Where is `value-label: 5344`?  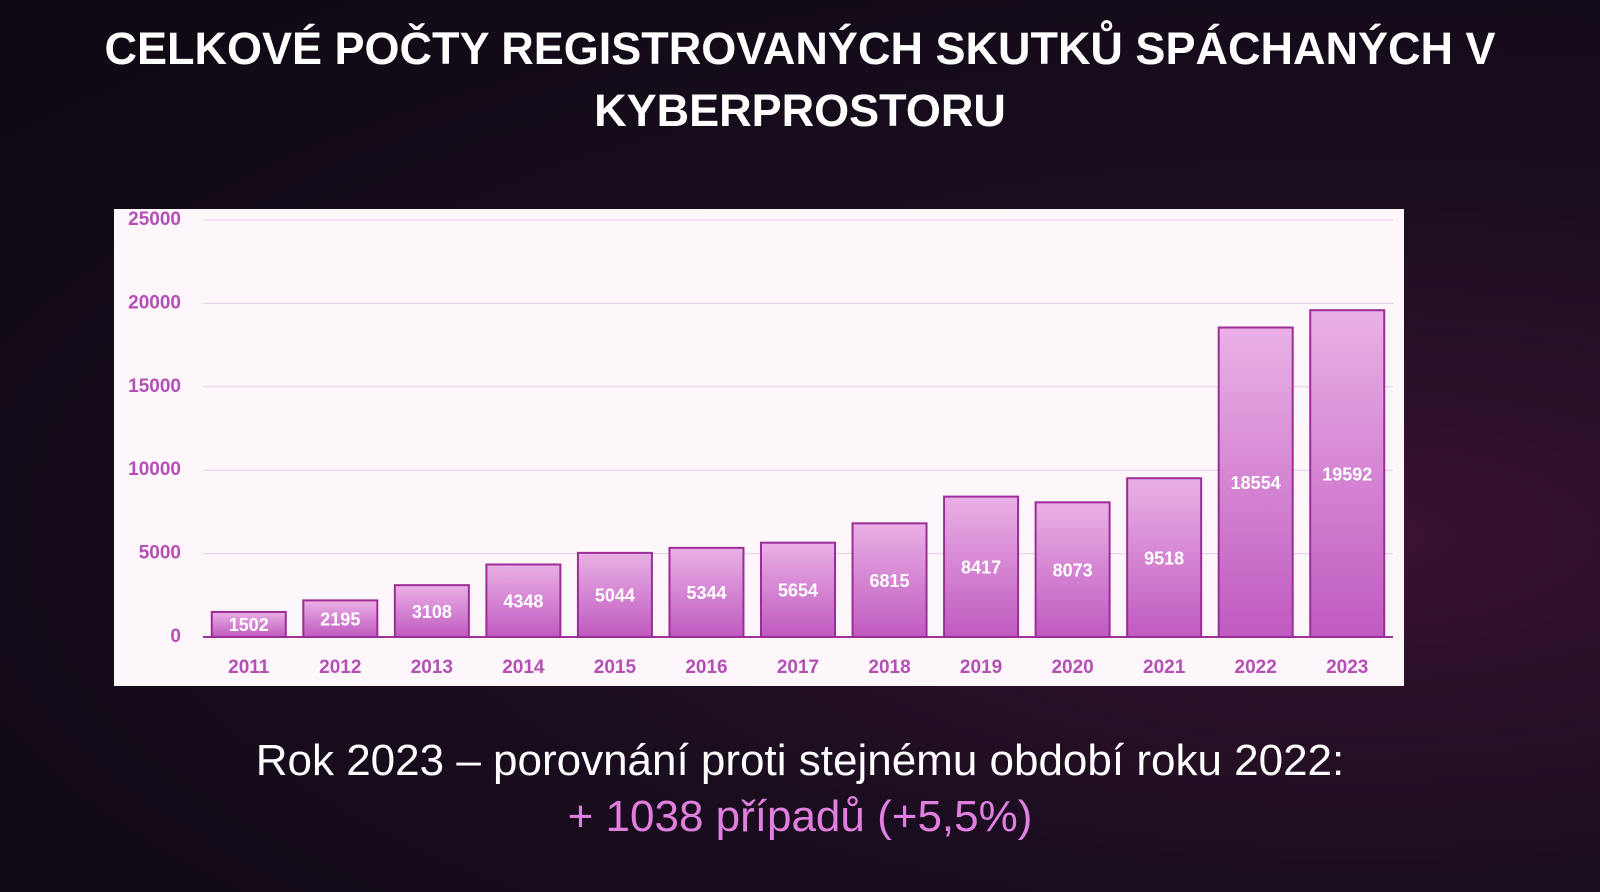
value-label: 5344 is located at coordinates (706, 593).